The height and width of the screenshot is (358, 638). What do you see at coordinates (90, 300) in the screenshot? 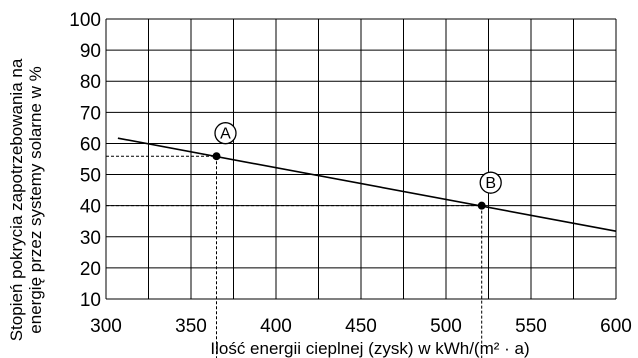
I see `y-tick-label: 10` at bounding box center [90, 300].